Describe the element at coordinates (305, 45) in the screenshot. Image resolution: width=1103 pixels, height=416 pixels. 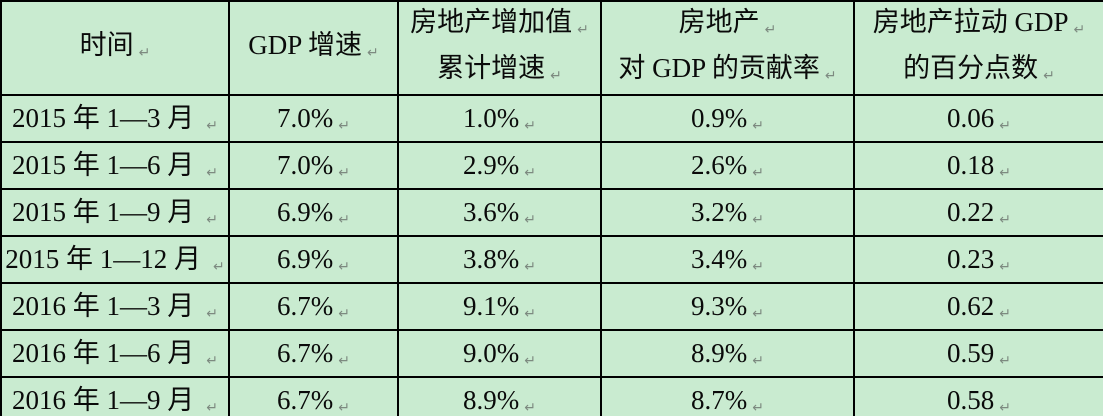
I see `header-label: GDP 增速` at that location.